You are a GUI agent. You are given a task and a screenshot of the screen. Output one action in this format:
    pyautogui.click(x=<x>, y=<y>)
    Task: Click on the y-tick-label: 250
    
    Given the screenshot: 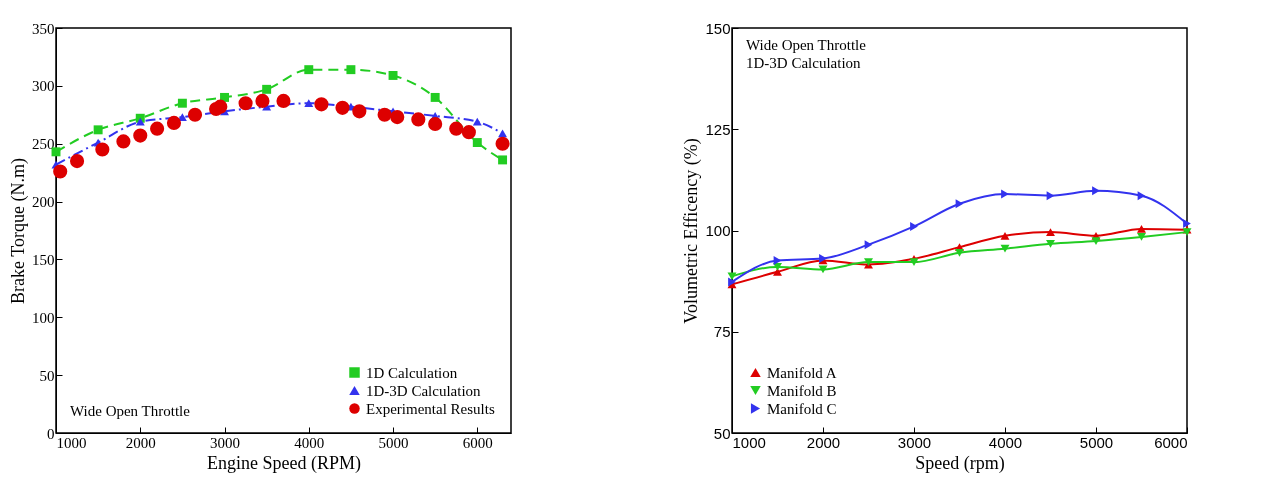 What is the action you would take?
    pyautogui.click(x=43, y=144)
    